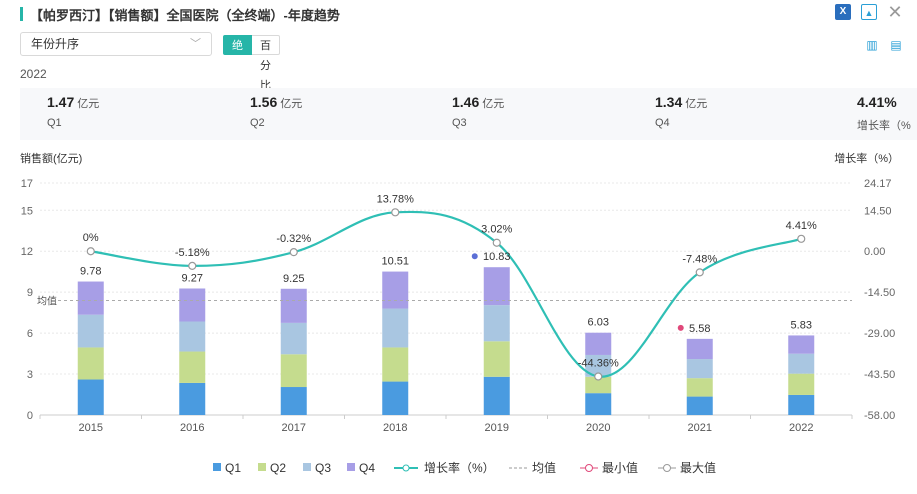  I want to click on view-icons: ▥ ▤, so click(884, 45).